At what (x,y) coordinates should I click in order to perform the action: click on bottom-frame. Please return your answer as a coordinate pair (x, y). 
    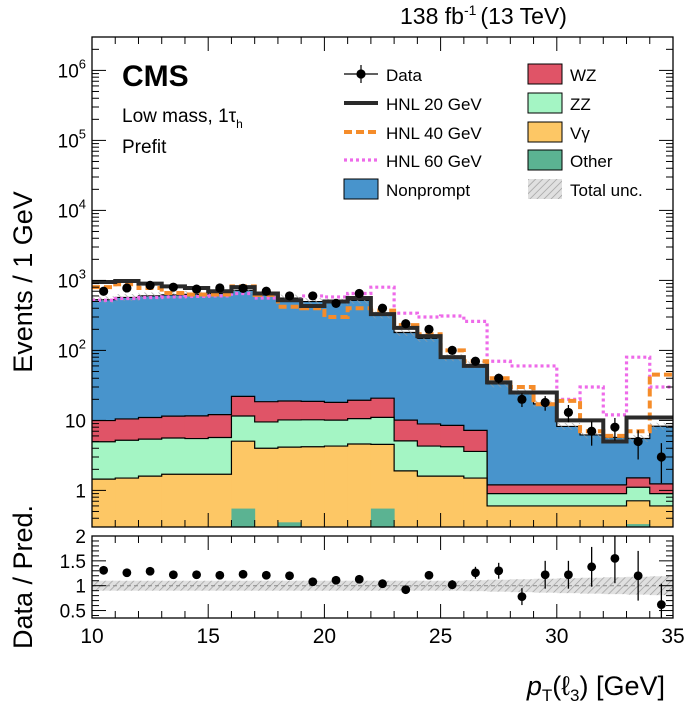
    Looking at the image, I should click on (382, 577).